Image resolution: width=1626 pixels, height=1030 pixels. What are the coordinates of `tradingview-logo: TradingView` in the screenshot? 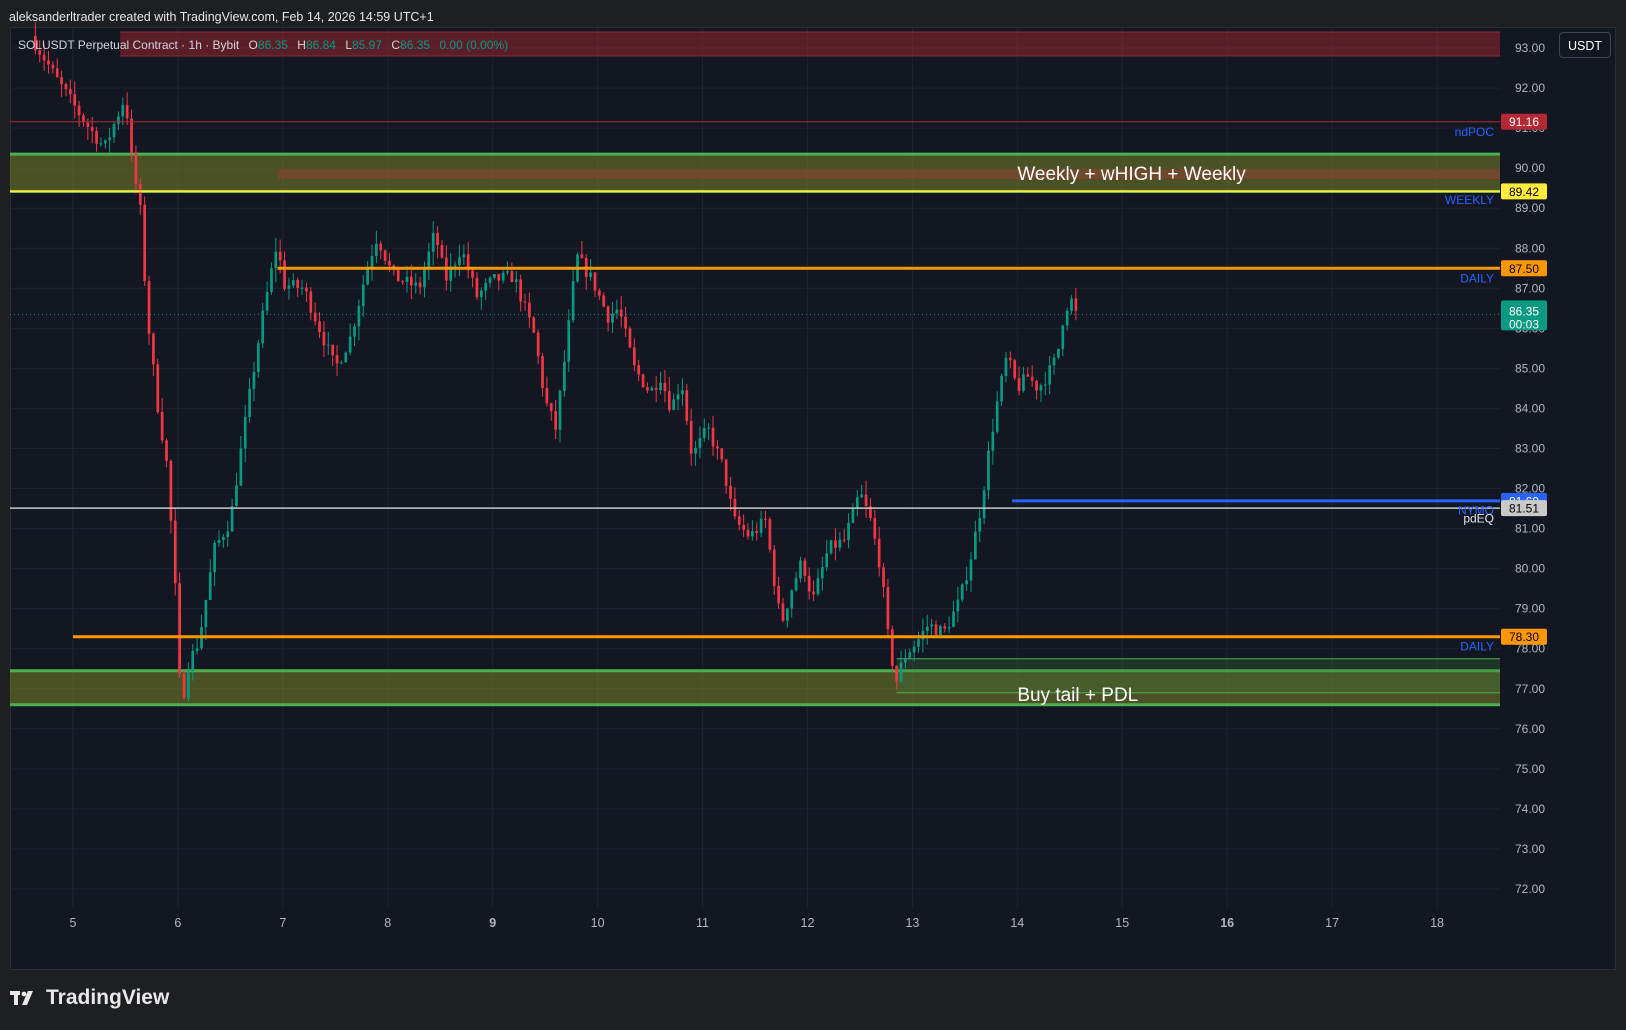 It's located at (89, 998).